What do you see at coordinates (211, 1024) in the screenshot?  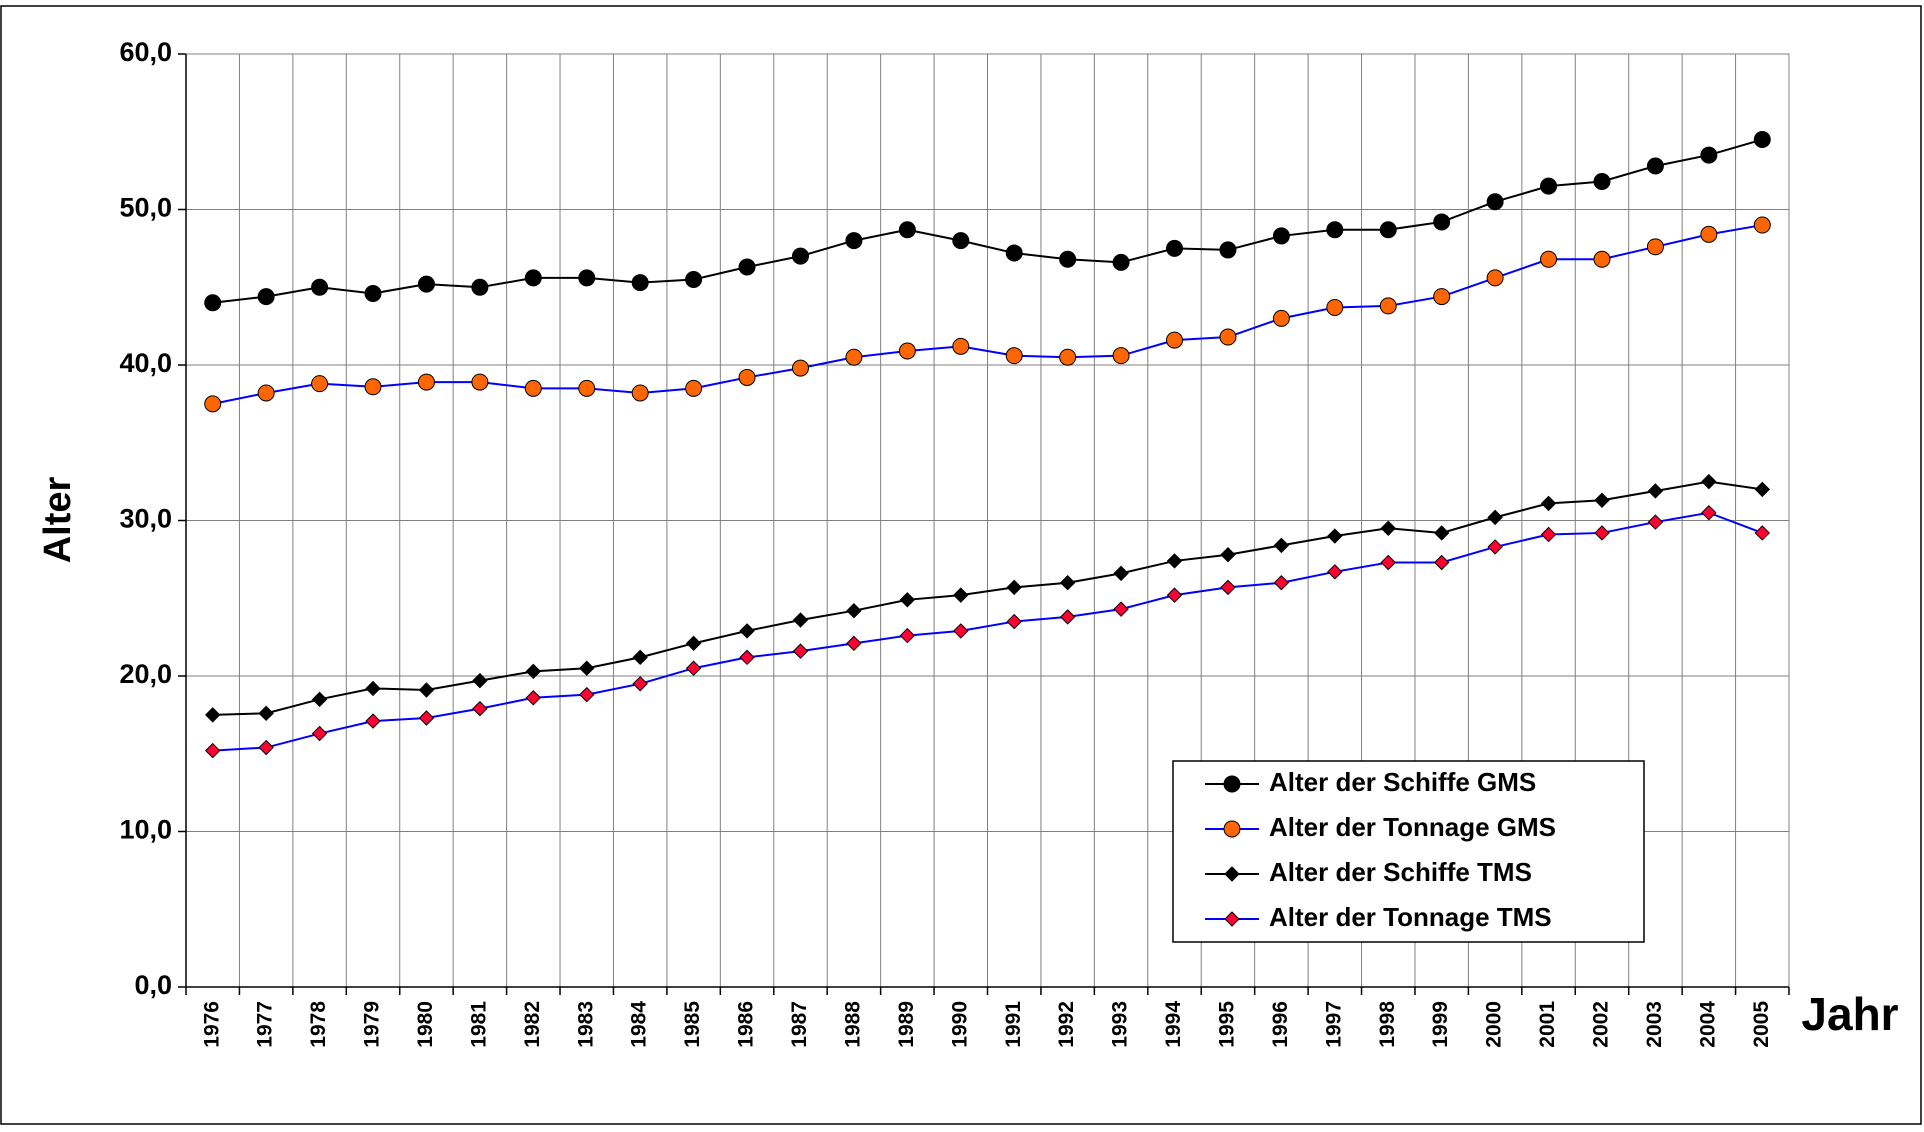 I see `x-tick-label: 1976` at bounding box center [211, 1024].